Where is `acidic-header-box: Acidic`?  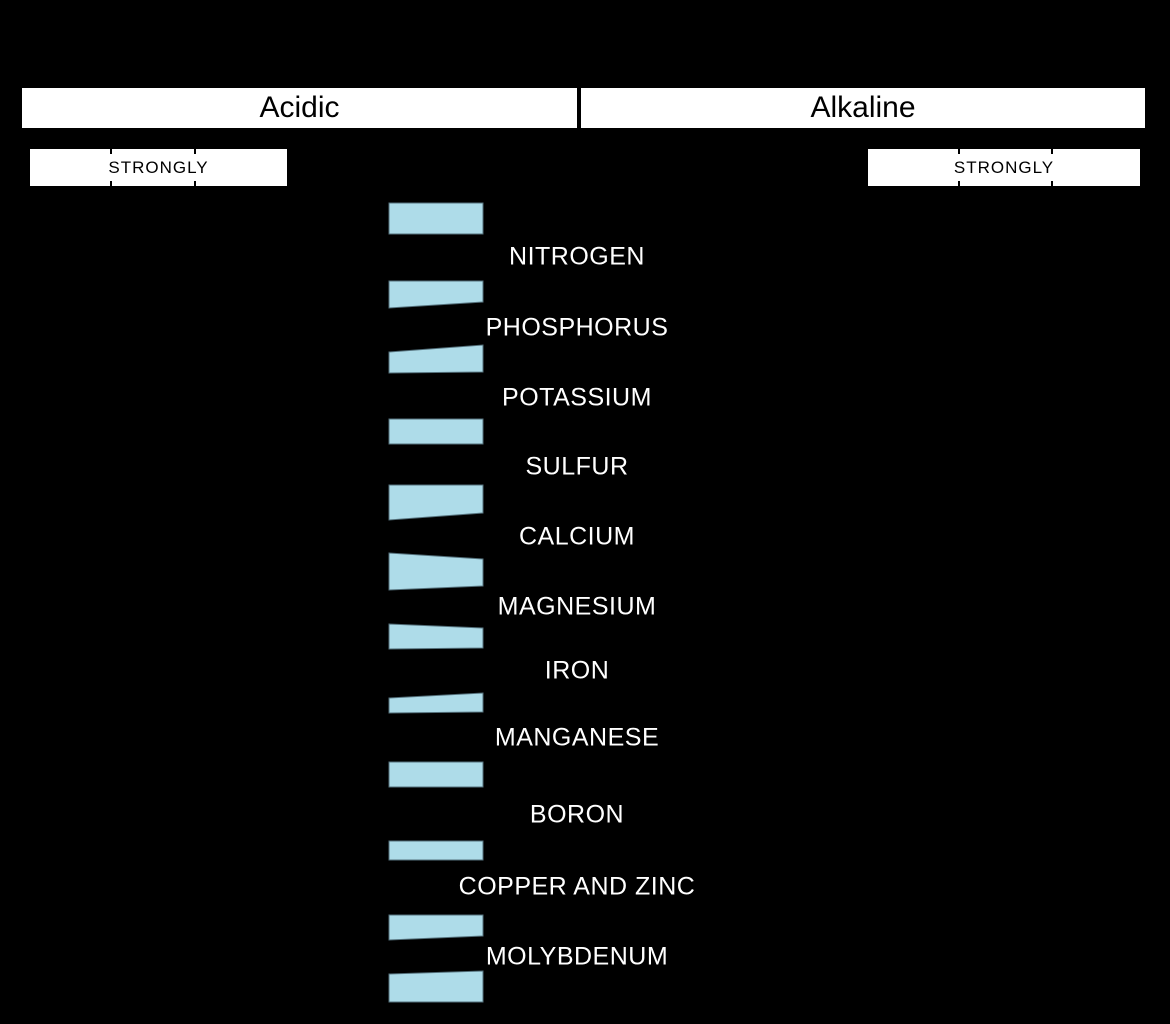
acidic-header-box: Acidic is located at coordinates (299, 108).